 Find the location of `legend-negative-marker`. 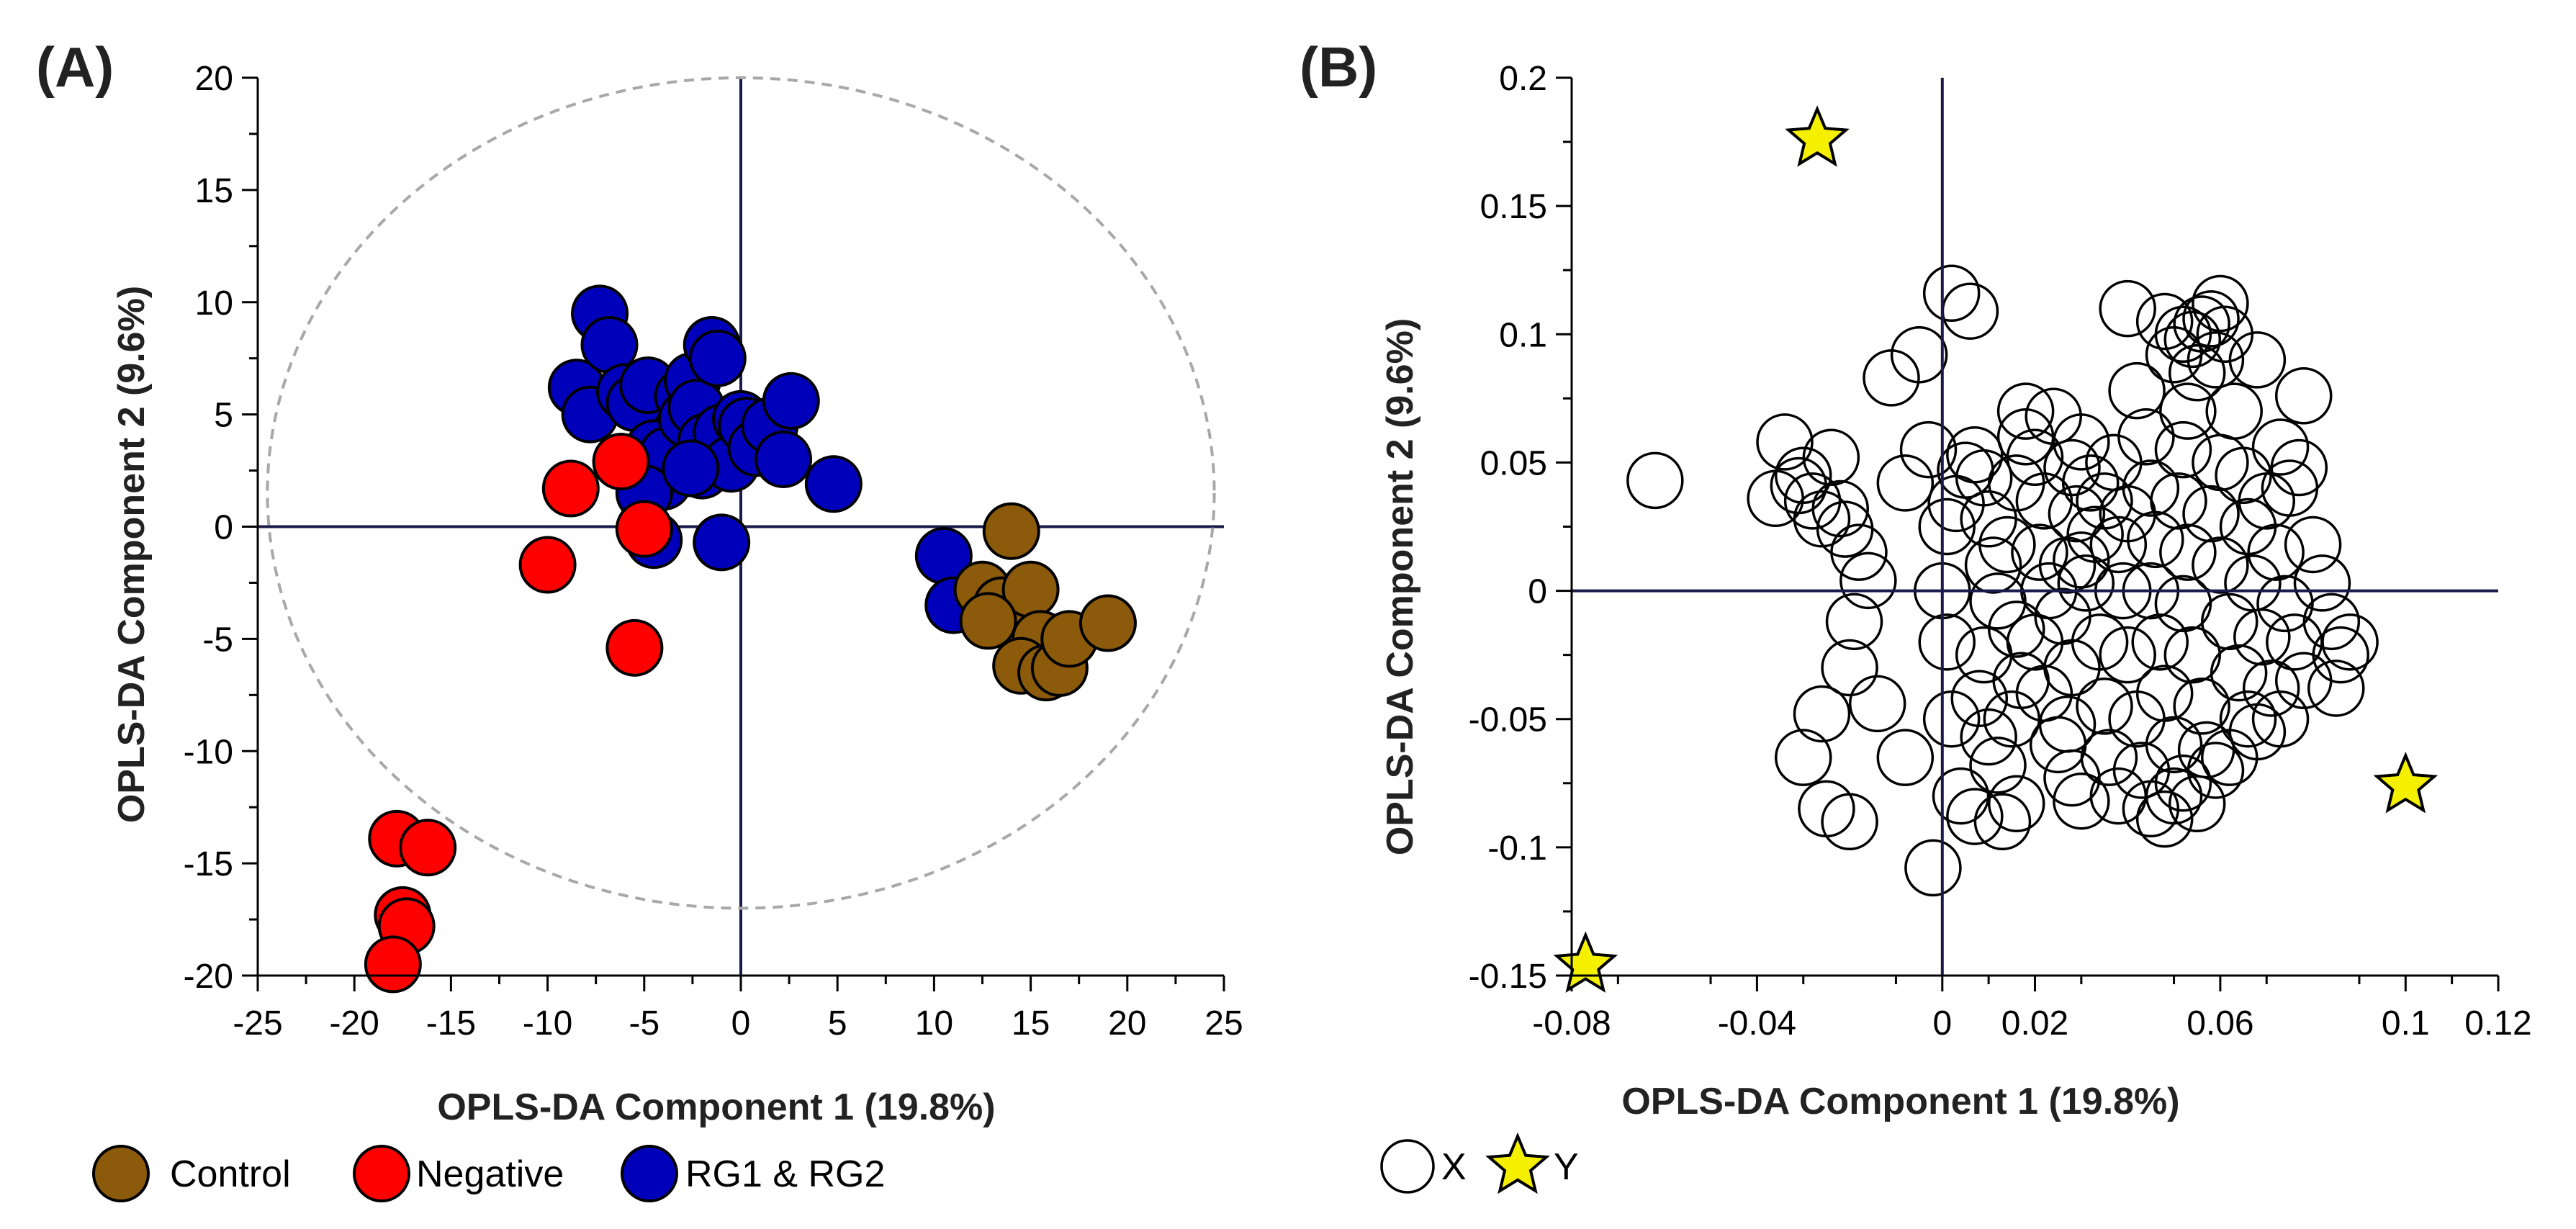

legend-negative-marker is located at coordinates (381, 1173).